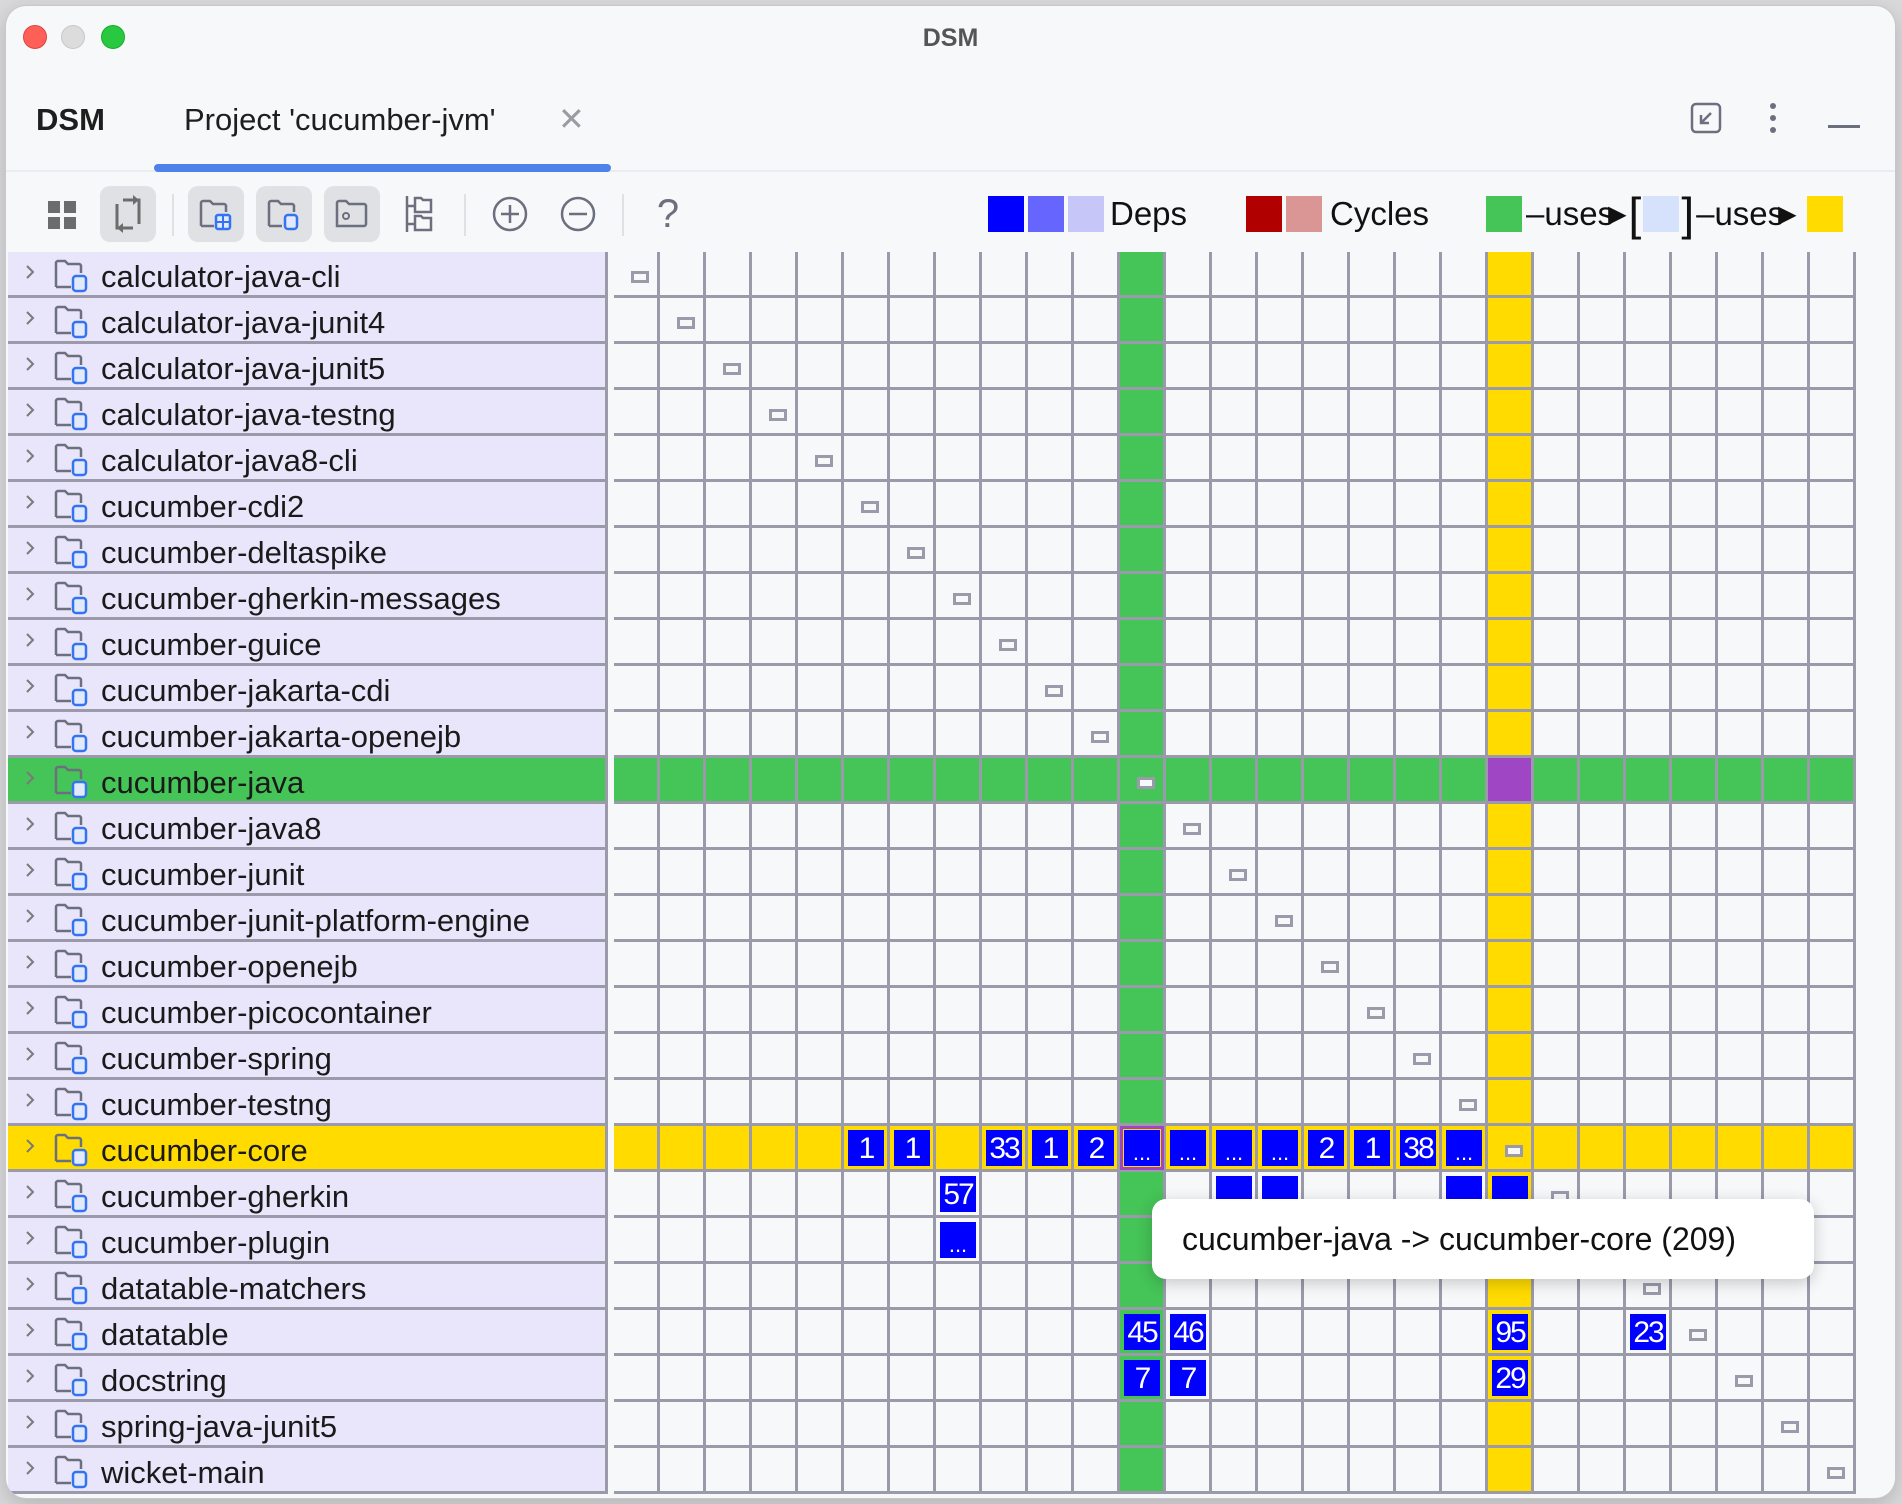 Image resolution: width=1902 pixels, height=1504 pixels. What do you see at coordinates (1005, 1149) in the screenshot?
I see `matrix-cell: 33` at bounding box center [1005, 1149].